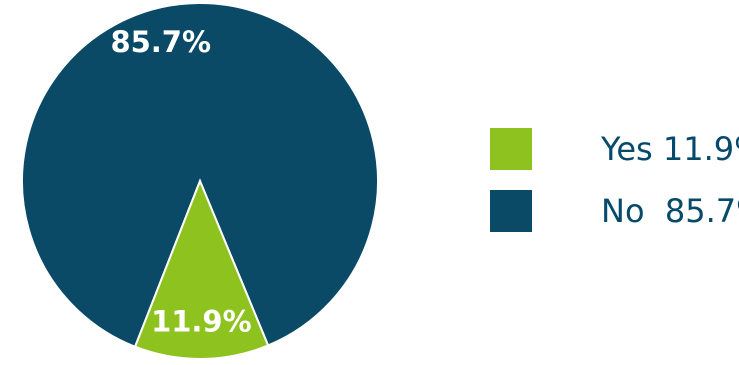  Describe the element at coordinates (700, 149) in the screenshot. I see `legend-label-yes-value: 11.9%` at that location.